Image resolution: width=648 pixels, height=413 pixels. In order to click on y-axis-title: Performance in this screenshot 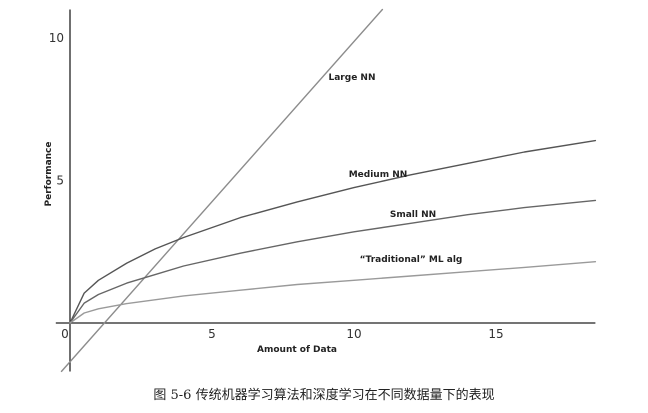, I will do `click(49, 174)`.